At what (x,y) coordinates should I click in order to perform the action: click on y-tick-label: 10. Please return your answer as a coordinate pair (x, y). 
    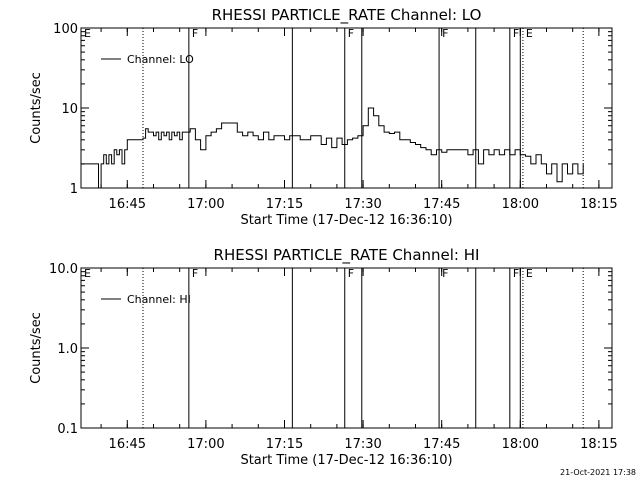
    Looking at the image, I should click on (69, 109).